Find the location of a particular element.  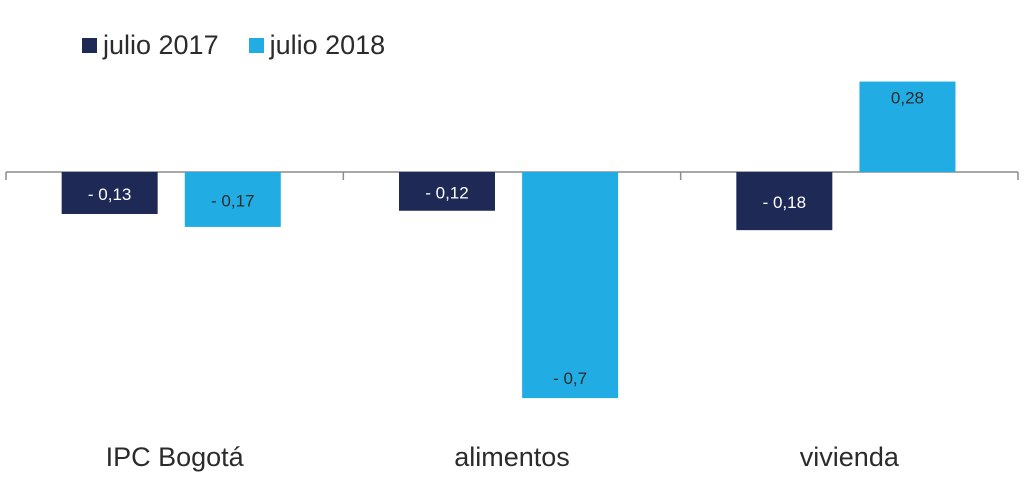

data-label: - 0,13 is located at coordinates (109, 194).